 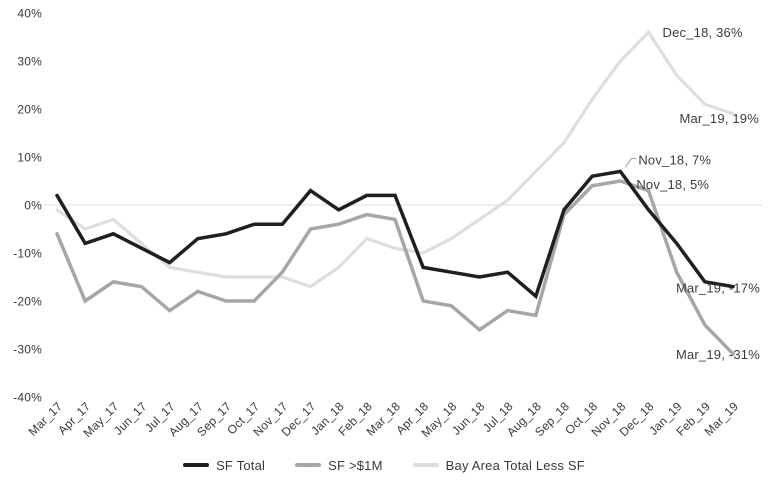 I want to click on y-axis-tick-label: -20%, so click(x=27, y=302).